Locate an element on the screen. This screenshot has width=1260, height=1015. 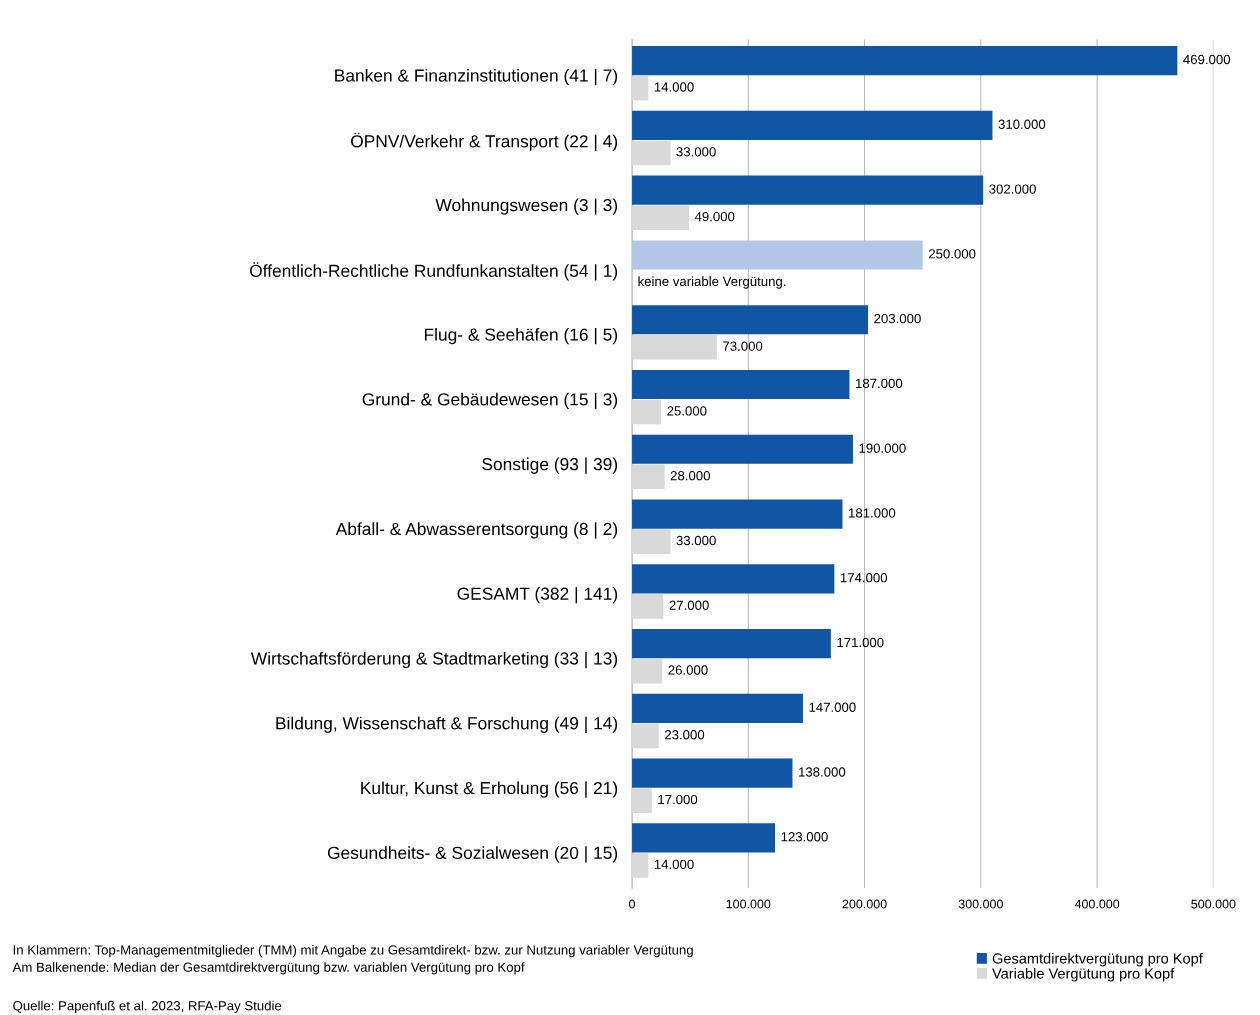
x-tick-label: 400.000 is located at coordinates (1097, 904).